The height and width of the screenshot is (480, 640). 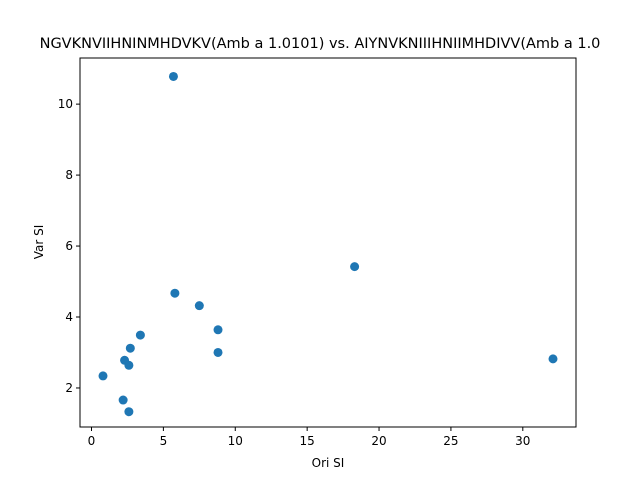 I want to click on y-tick-label: 2, so click(x=69, y=388).